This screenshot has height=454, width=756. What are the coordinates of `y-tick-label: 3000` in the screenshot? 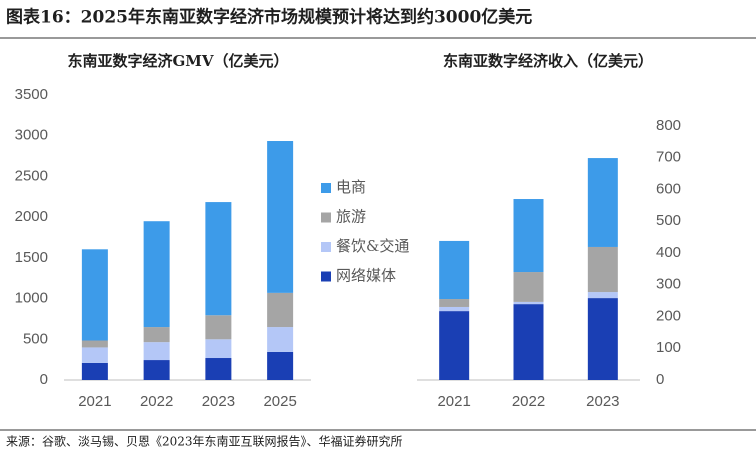 It's located at (31, 135).